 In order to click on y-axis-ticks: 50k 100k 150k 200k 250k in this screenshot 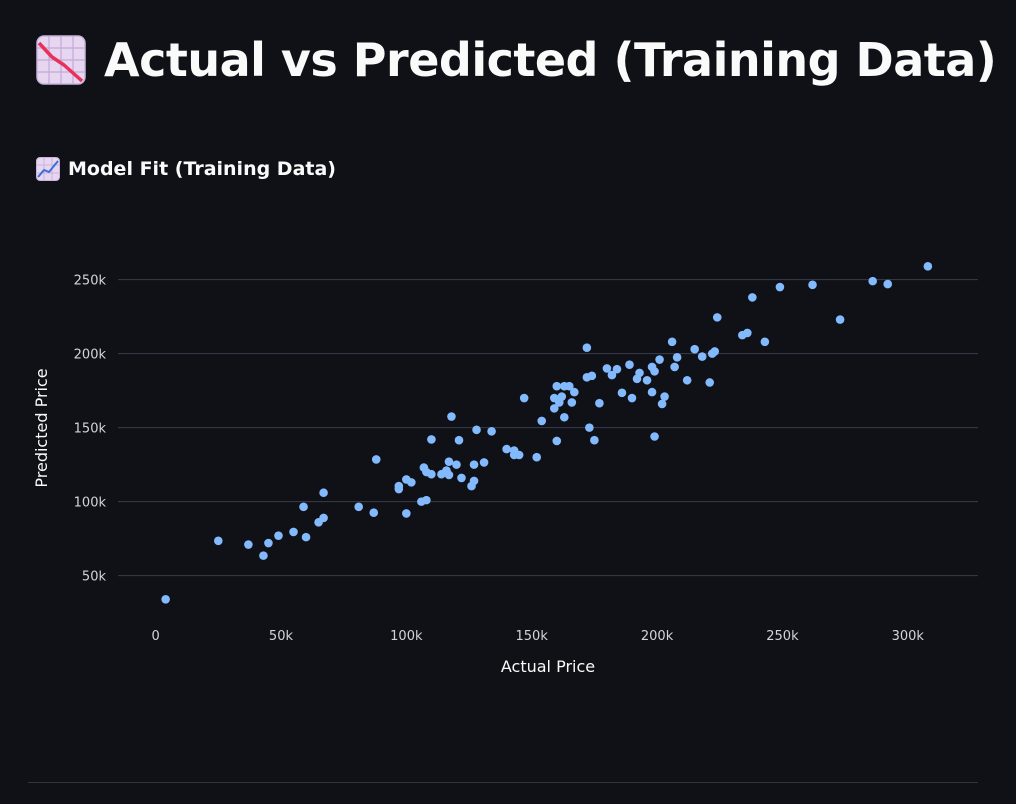, I will do `click(90, 429)`.